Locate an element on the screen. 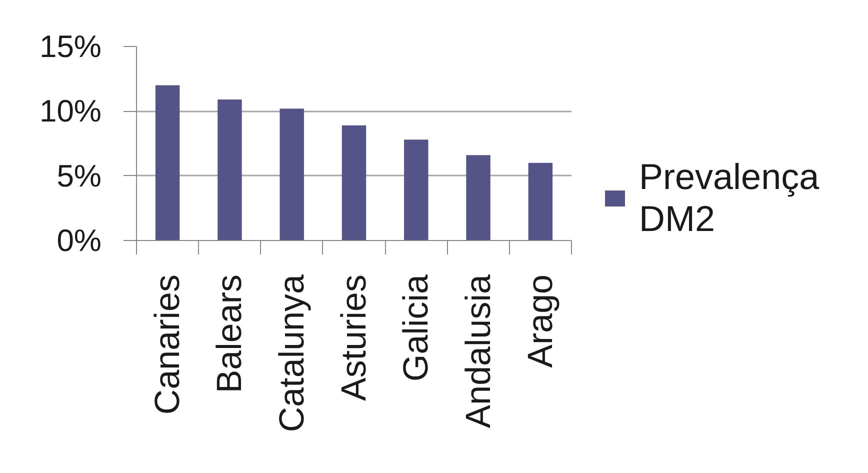  x-tick-label: Andalusia is located at coordinates (478, 351).